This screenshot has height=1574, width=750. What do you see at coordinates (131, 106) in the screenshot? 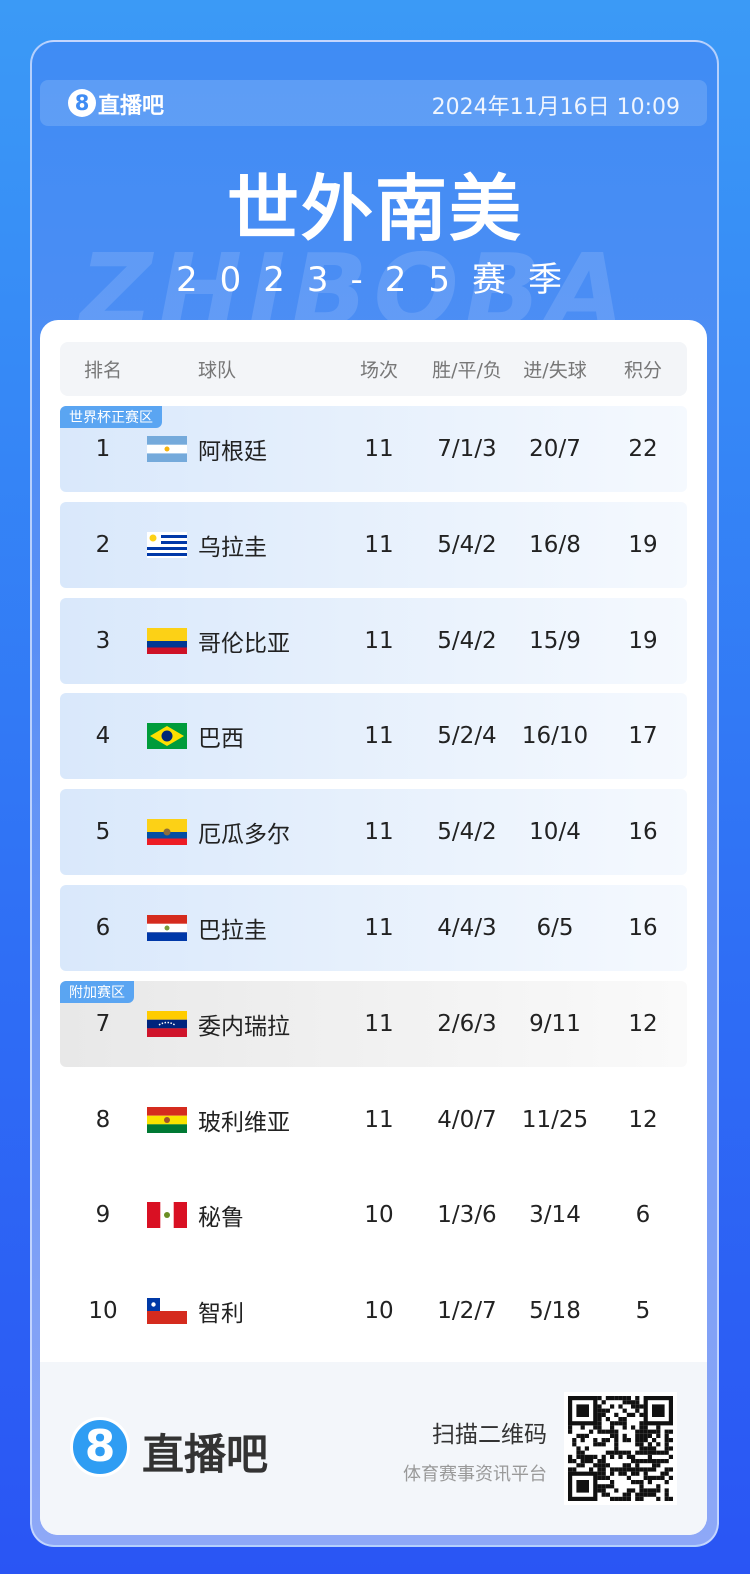
I see `logo: 直播吧` at bounding box center [131, 106].